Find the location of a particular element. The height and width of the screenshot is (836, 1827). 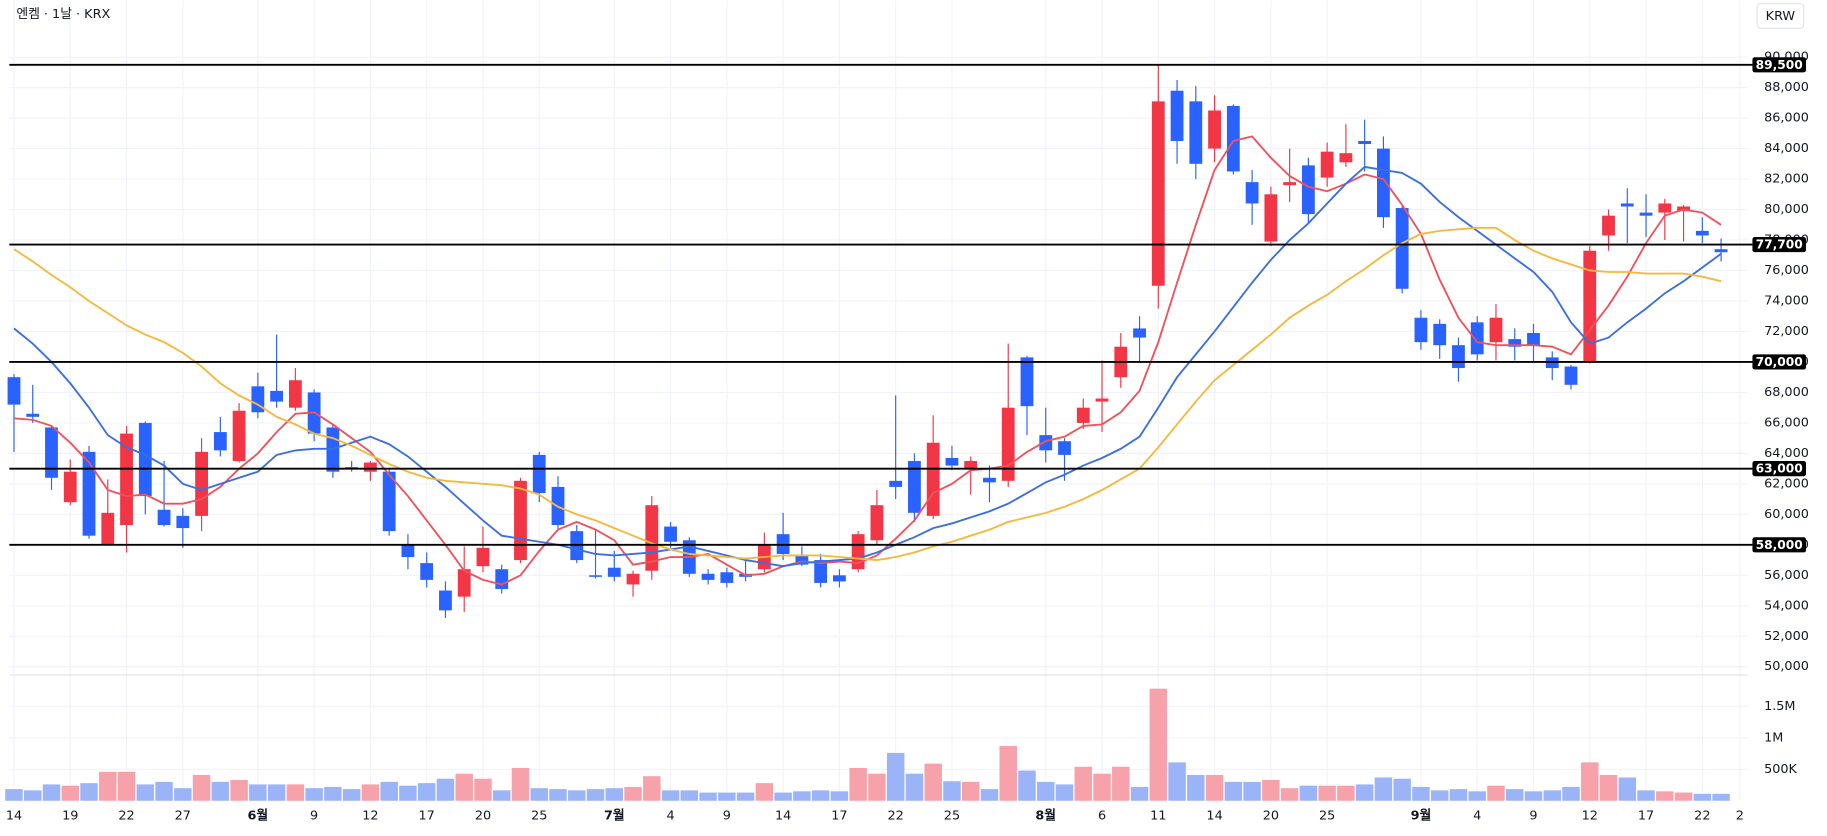

currency-button is located at coordinates (1780, 16).